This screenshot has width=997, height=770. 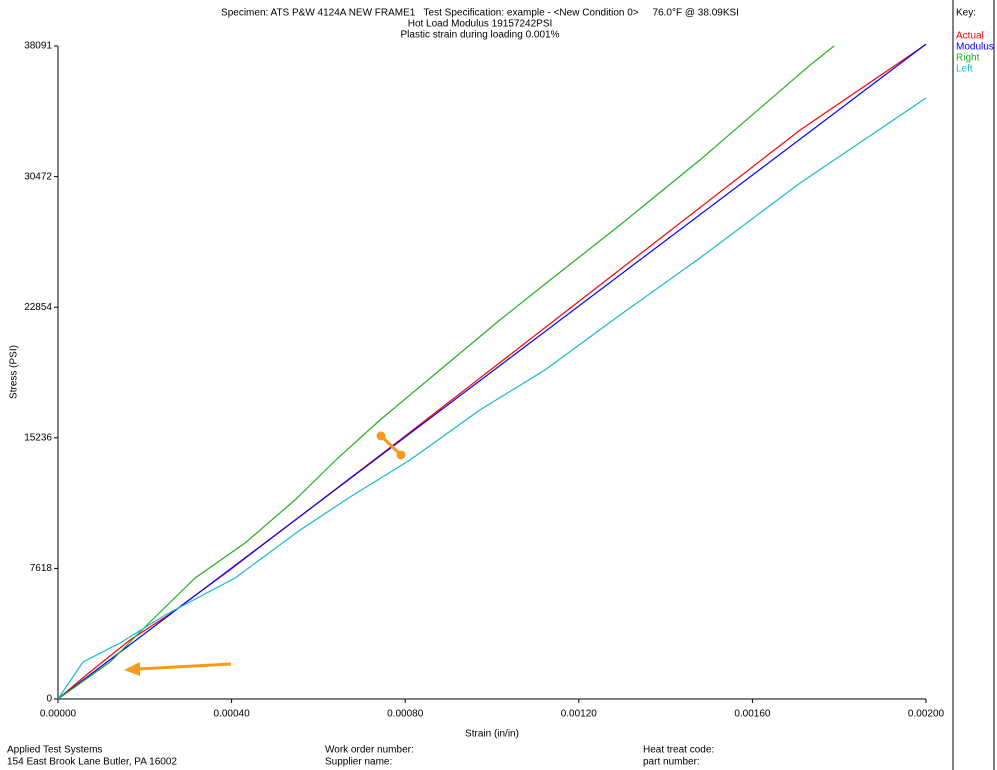 What do you see at coordinates (58, 714) in the screenshot?
I see `x-tick-label: 0.00000` at bounding box center [58, 714].